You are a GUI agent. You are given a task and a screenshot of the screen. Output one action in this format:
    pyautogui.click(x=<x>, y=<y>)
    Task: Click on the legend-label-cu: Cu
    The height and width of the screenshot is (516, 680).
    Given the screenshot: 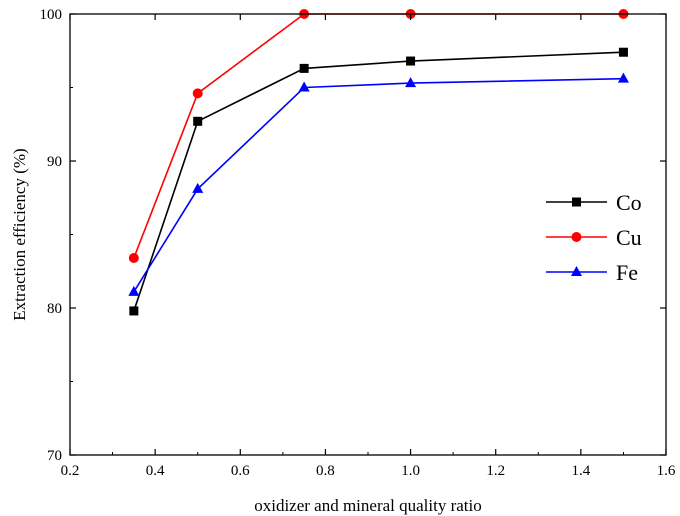 What is the action you would take?
    pyautogui.click(x=629, y=237)
    